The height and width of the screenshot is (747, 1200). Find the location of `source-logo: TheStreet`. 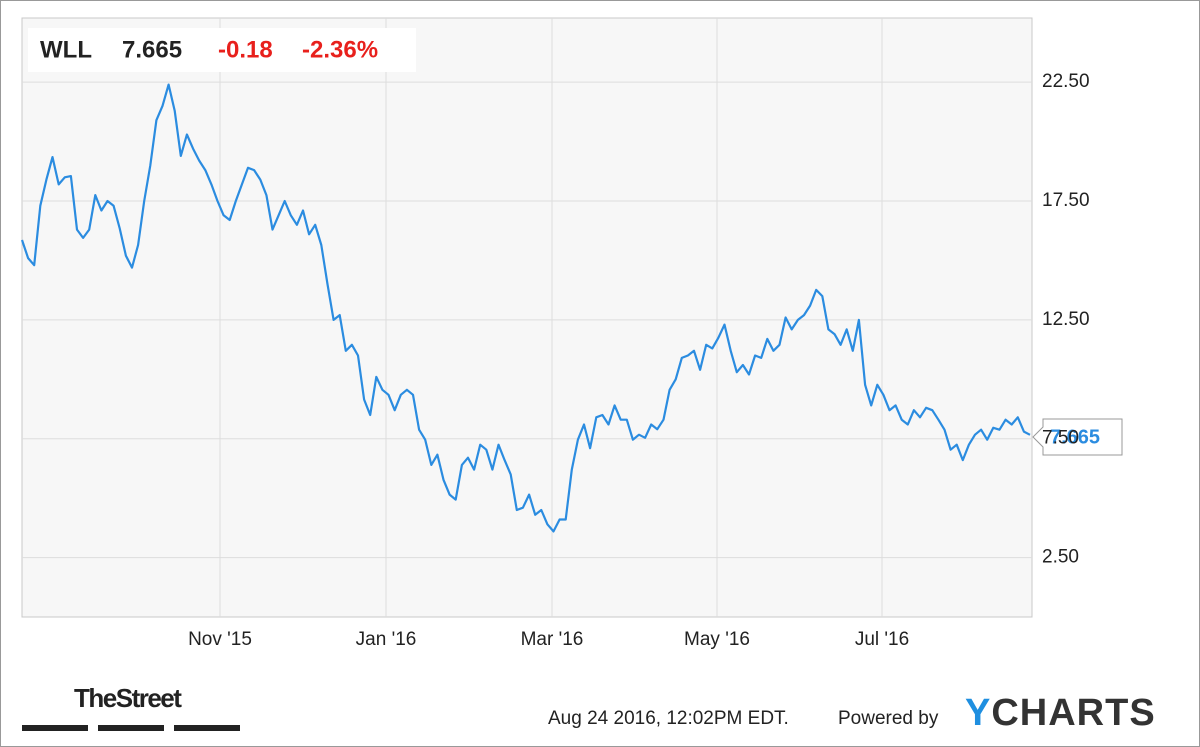

source-logo: TheStreet is located at coordinates (128, 698).